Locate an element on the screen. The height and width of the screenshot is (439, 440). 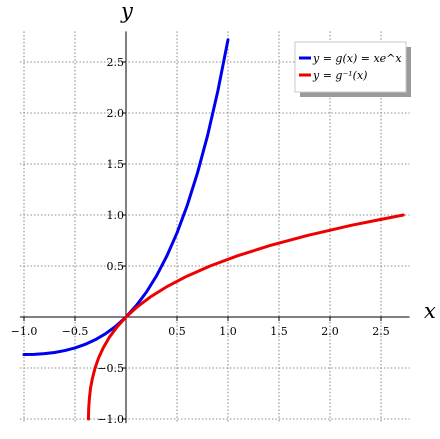
y-tick-label: 1.5 is located at coordinates (116, 164).